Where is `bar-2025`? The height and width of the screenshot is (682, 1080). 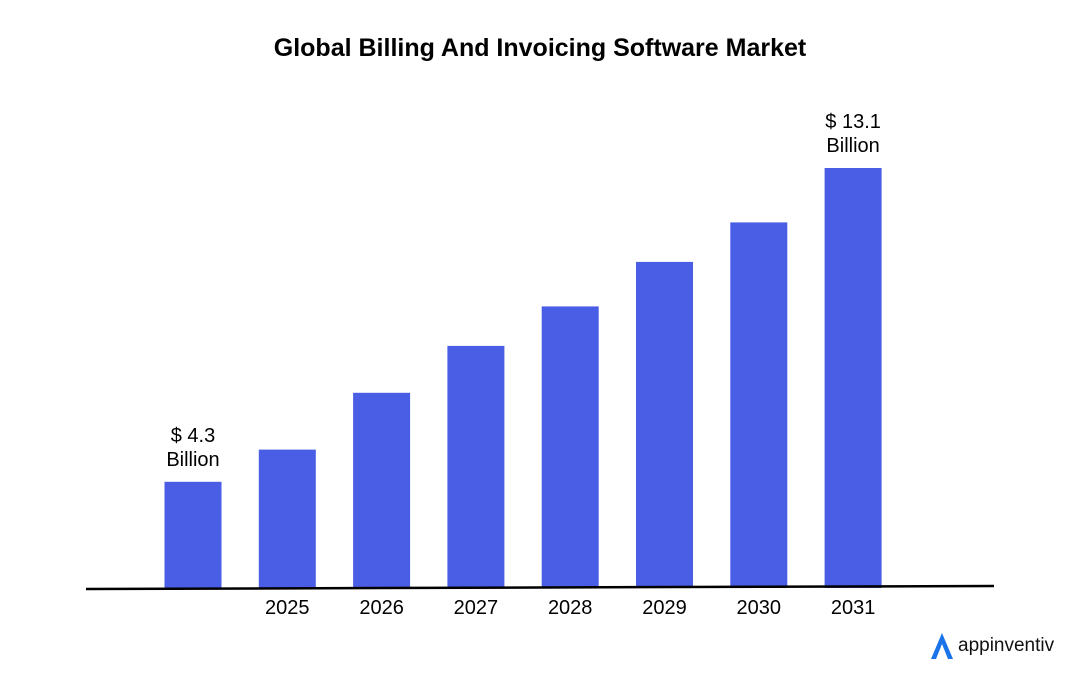 bar-2025 is located at coordinates (287, 518).